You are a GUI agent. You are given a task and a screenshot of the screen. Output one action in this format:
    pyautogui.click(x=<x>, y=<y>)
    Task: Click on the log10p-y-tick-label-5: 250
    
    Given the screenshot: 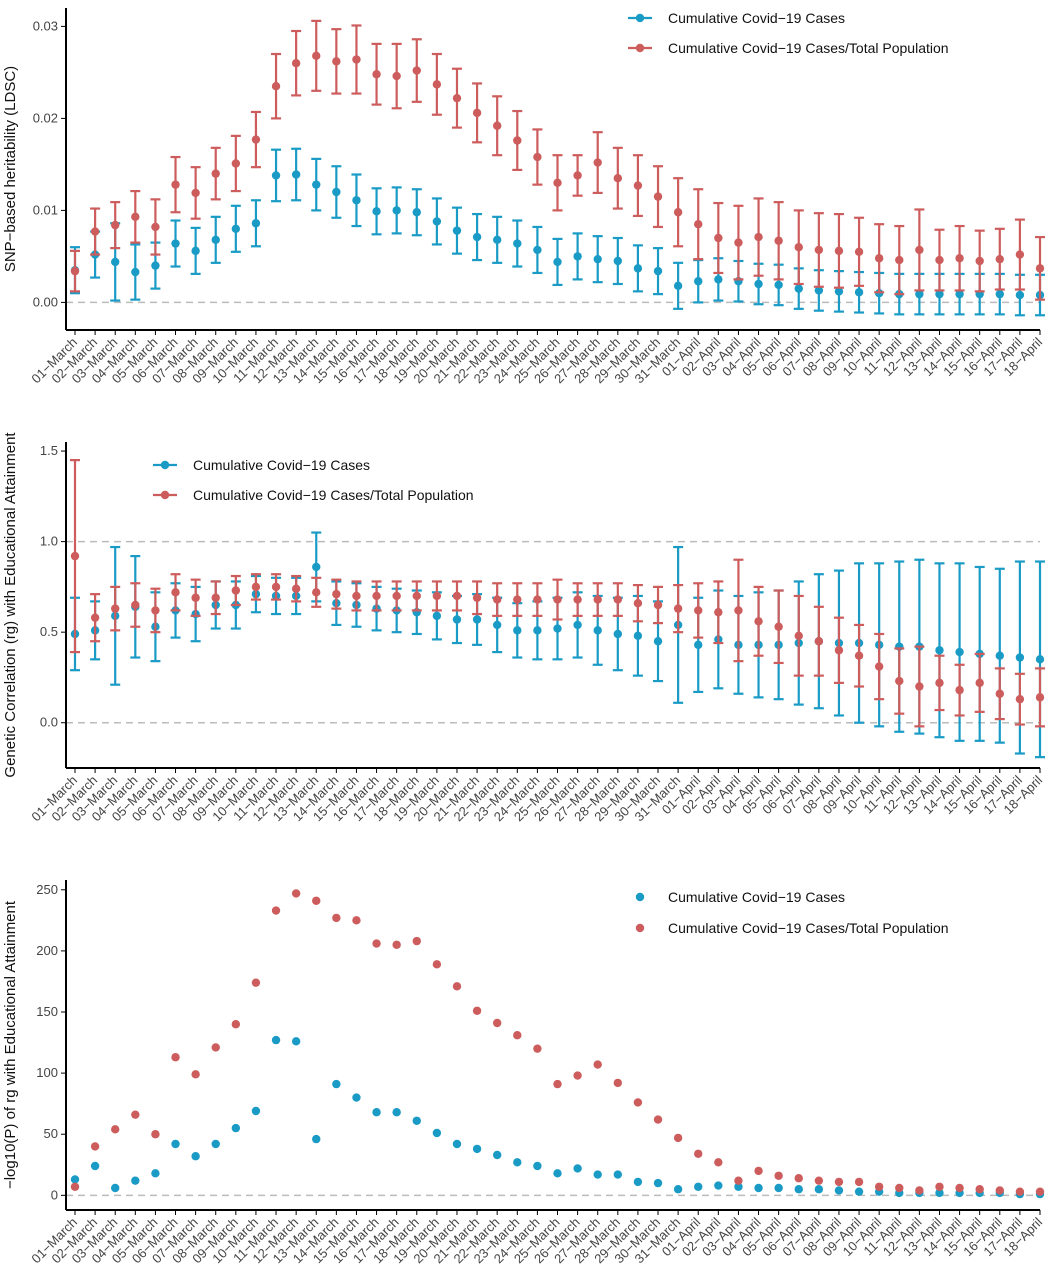 What is the action you would take?
    pyautogui.click(x=47, y=889)
    